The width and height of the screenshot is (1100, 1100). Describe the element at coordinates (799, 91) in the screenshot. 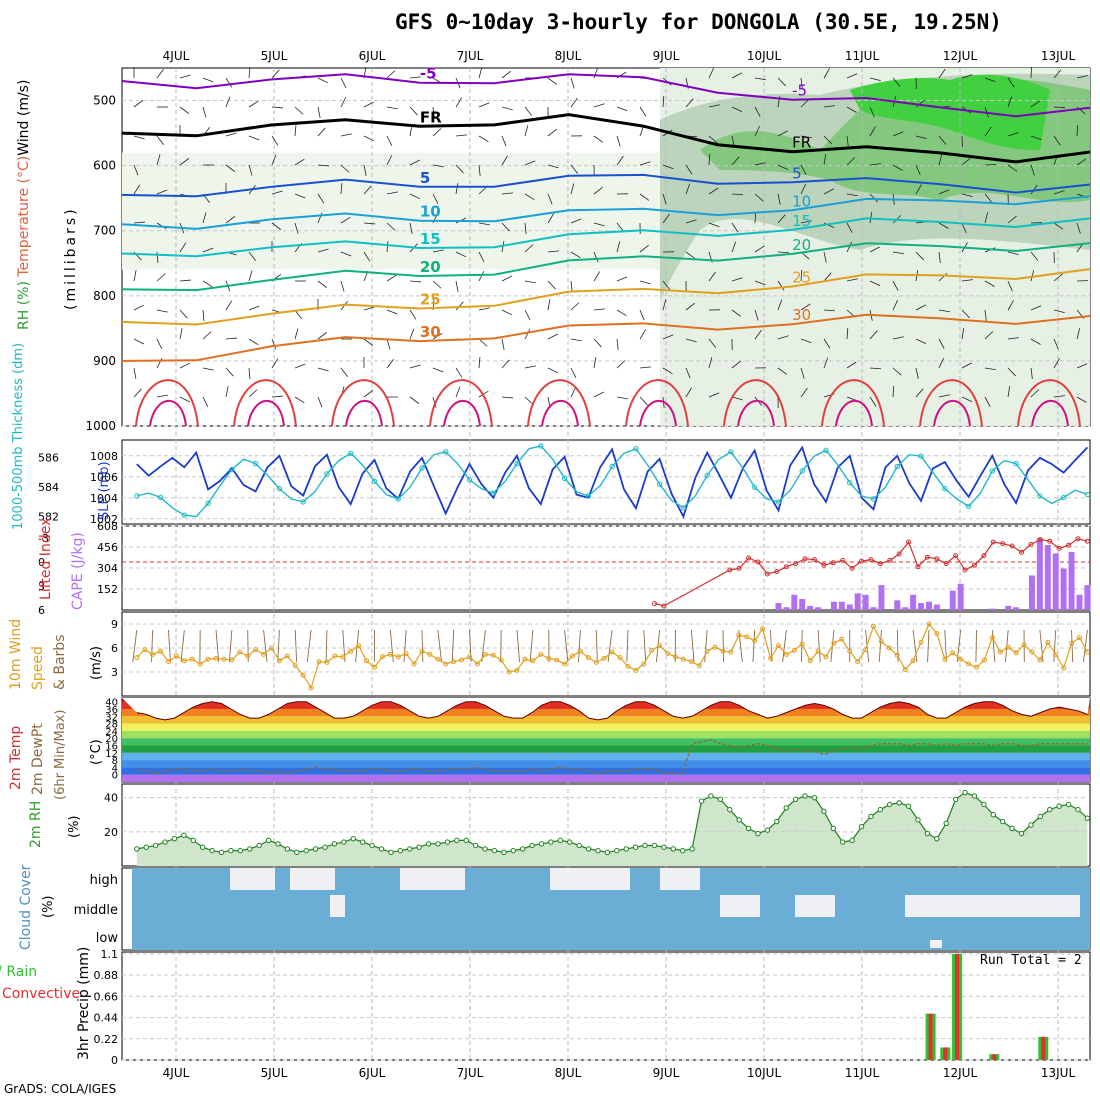

I see `isotherm-label: -5` at that location.